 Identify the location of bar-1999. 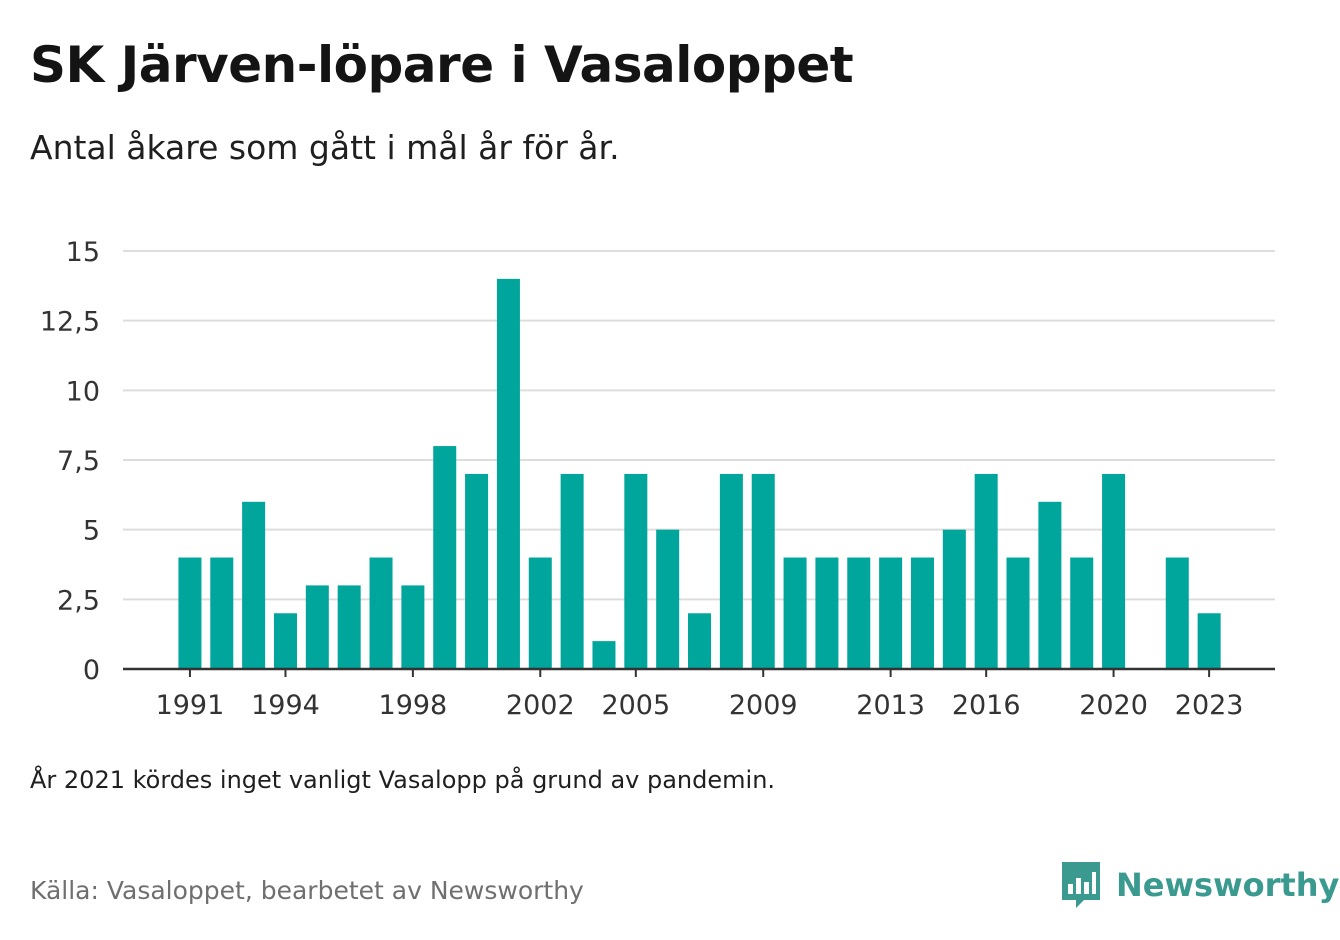
(445, 557).